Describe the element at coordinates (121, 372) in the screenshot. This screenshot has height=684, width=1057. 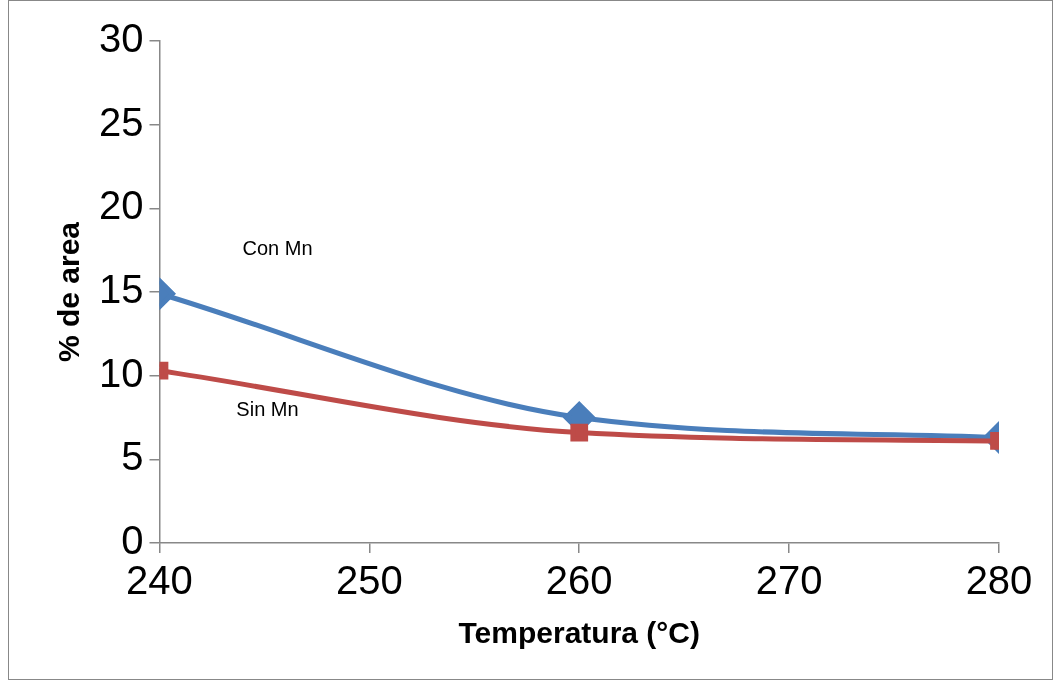
I see `y-tick-label: 10` at that location.